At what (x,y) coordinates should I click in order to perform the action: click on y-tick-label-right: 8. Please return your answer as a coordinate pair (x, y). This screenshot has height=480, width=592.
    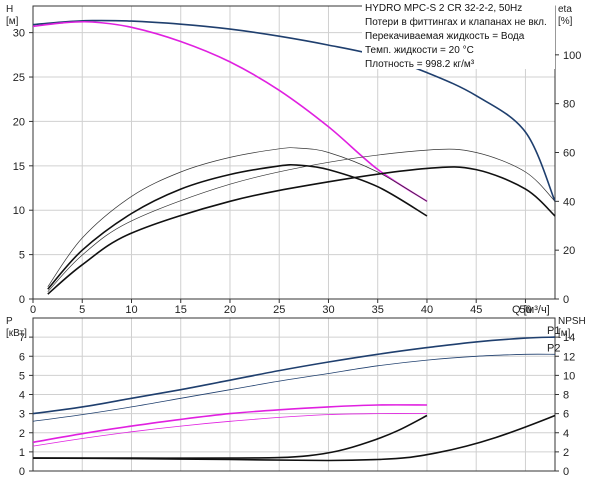
    Looking at the image, I should click on (566, 396).